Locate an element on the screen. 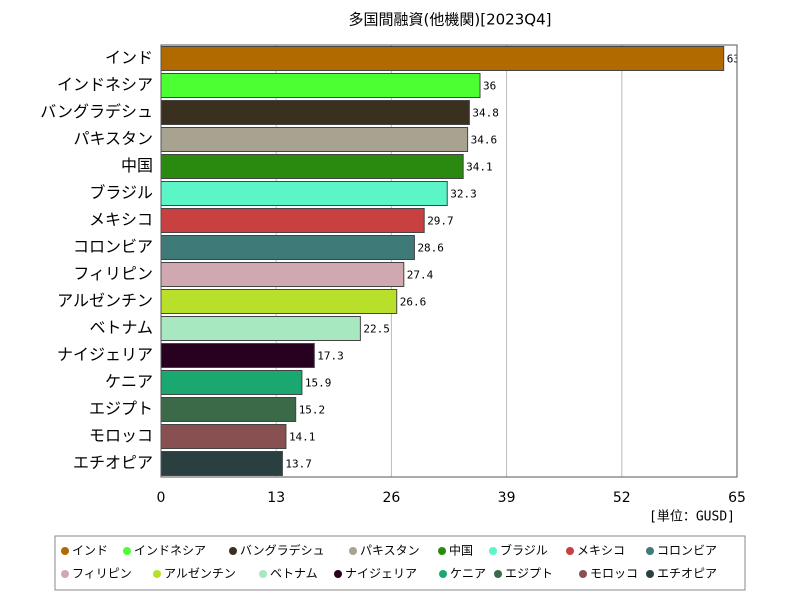 The height and width of the screenshot is (600, 800). x-tick-label: 26 is located at coordinates (391, 498).